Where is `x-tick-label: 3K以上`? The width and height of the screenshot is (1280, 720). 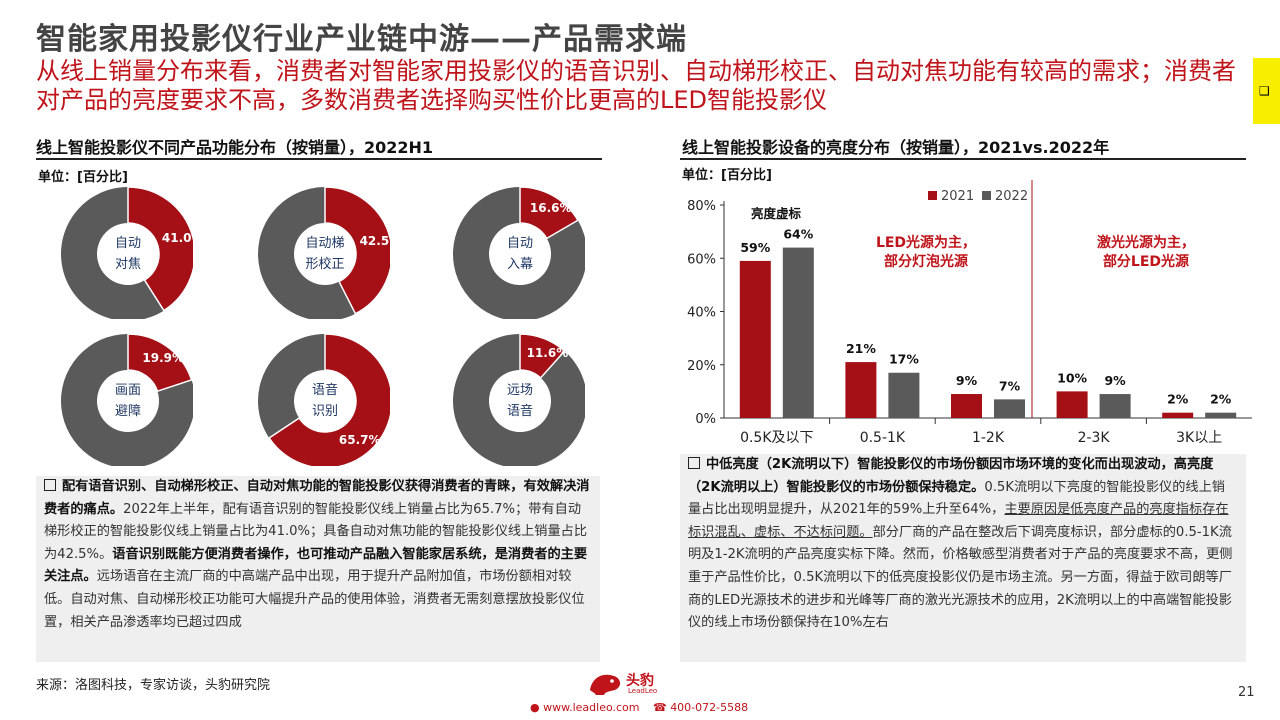
x-tick-label: 3K以上 is located at coordinates (1199, 438).